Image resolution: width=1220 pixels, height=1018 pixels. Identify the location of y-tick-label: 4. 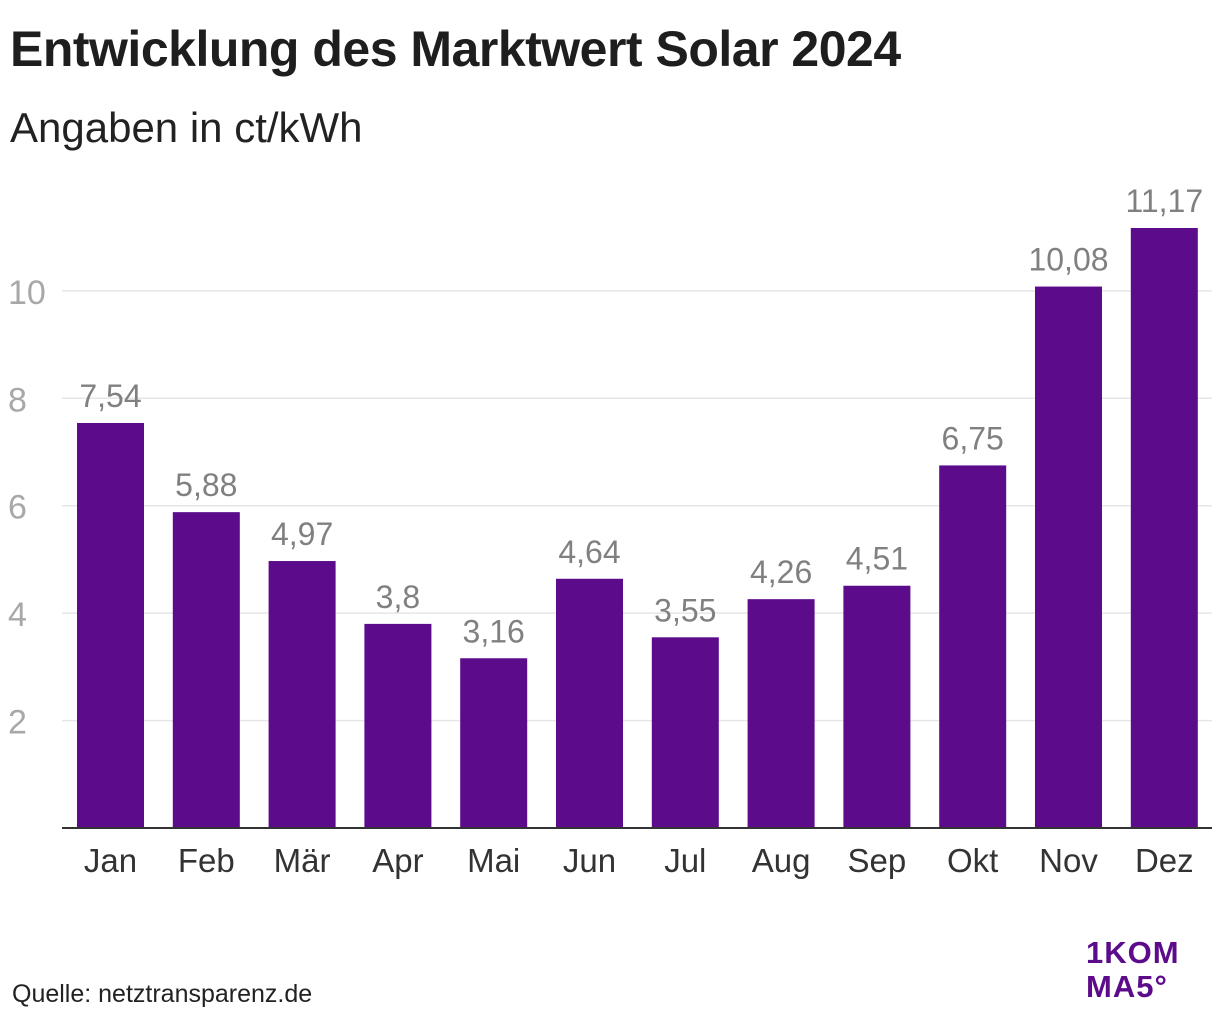
(17, 615).